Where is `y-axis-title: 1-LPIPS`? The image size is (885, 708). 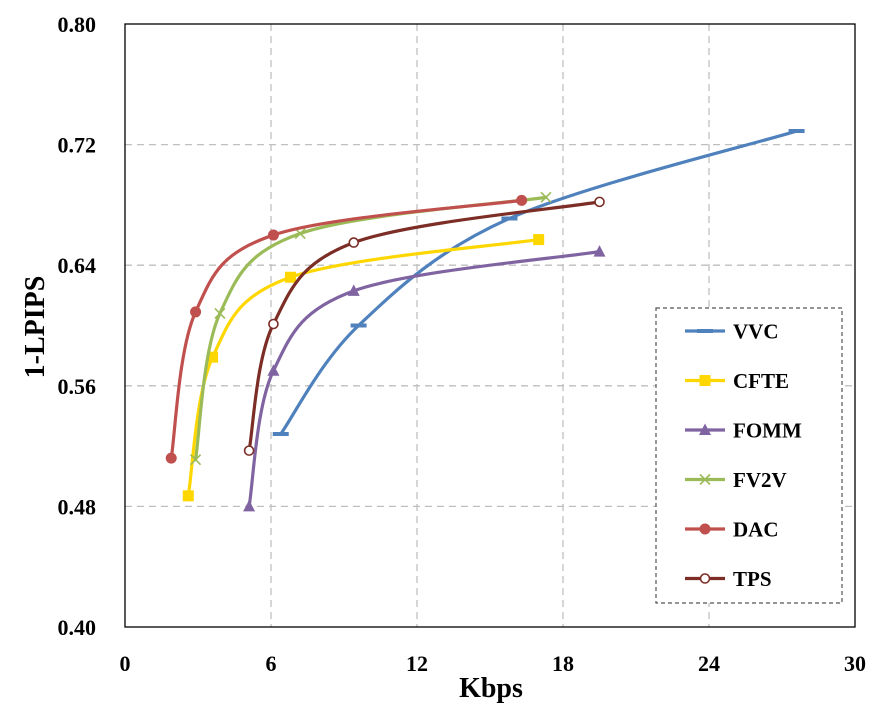 y-axis-title: 1-LPIPS is located at coordinates (35, 327).